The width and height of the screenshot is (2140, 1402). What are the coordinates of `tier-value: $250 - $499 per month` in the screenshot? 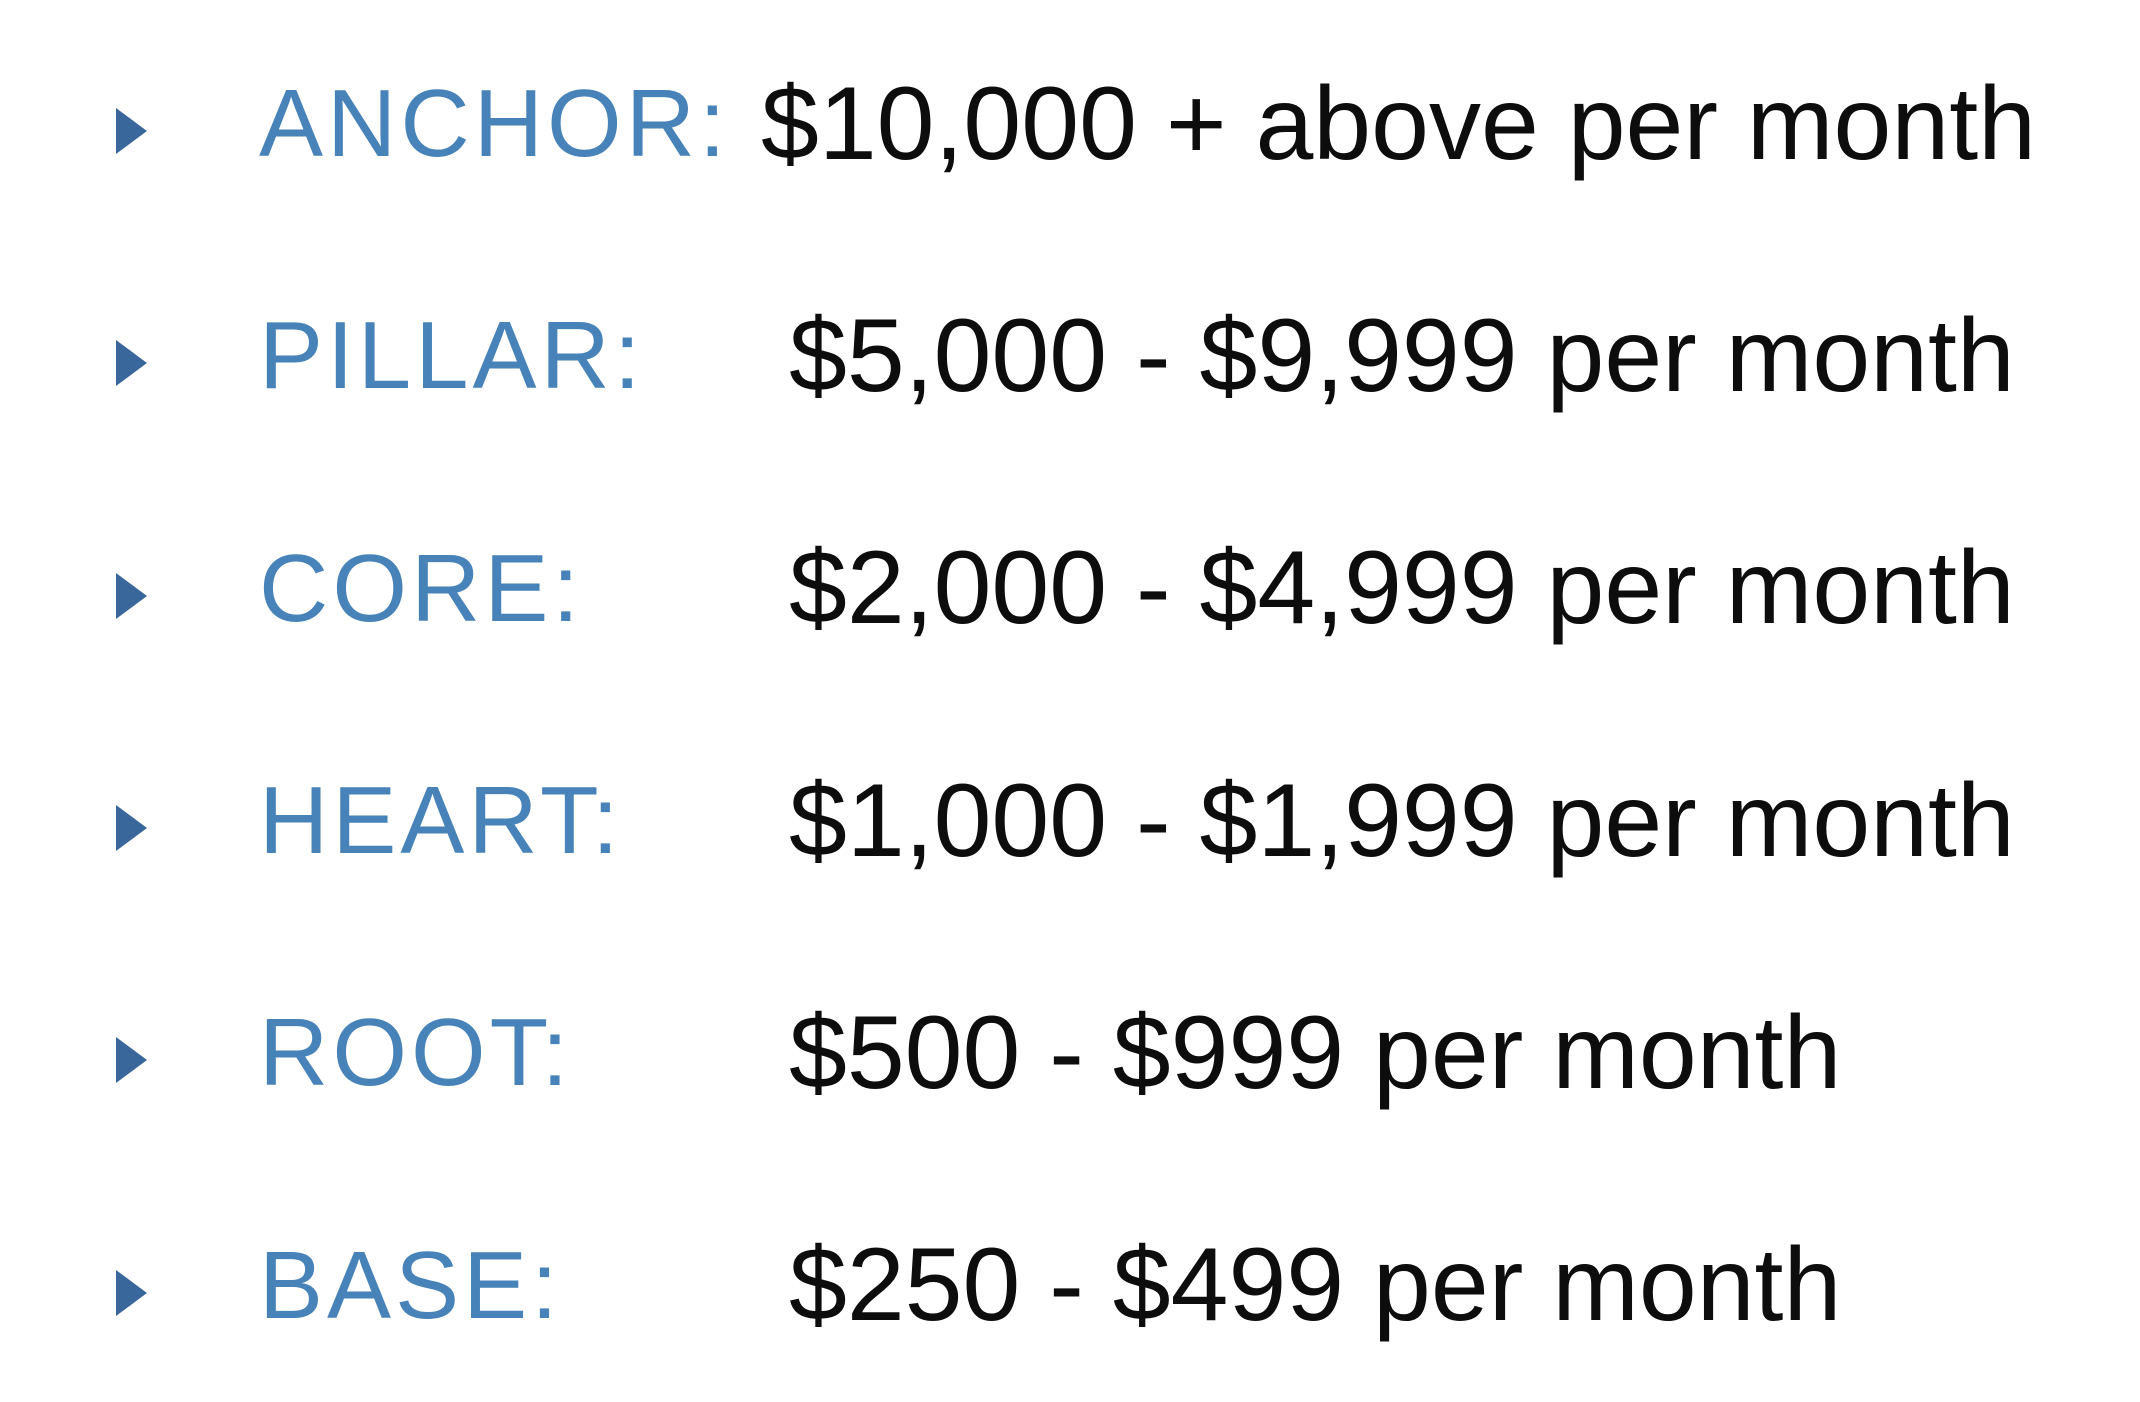 It's located at (1315, 1285).